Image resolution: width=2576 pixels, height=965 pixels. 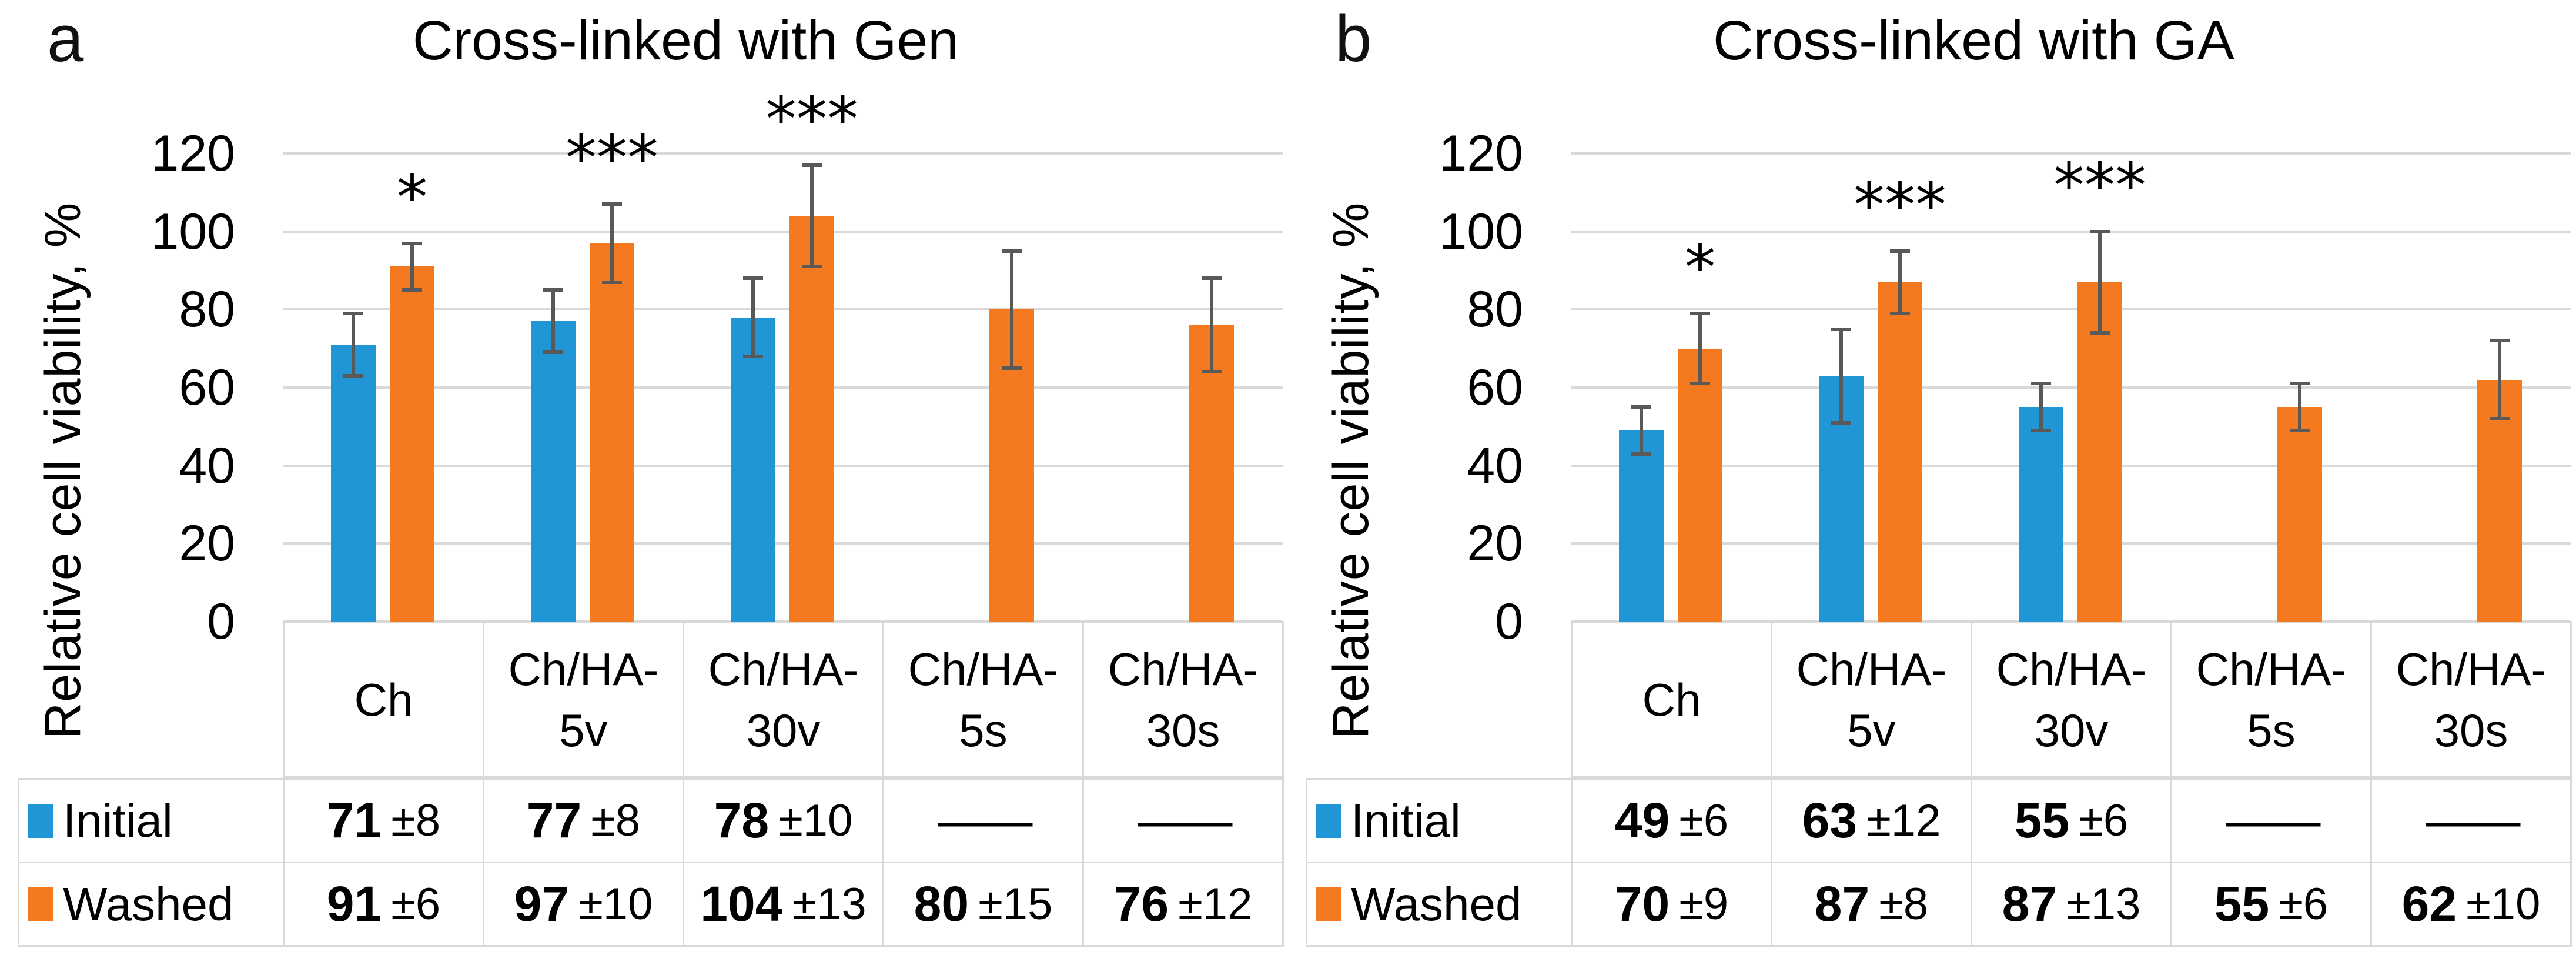 What do you see at coordinates (1642, 904) in the screenshot?
I see `value-number: 70` at bounding box center [1642, 904].